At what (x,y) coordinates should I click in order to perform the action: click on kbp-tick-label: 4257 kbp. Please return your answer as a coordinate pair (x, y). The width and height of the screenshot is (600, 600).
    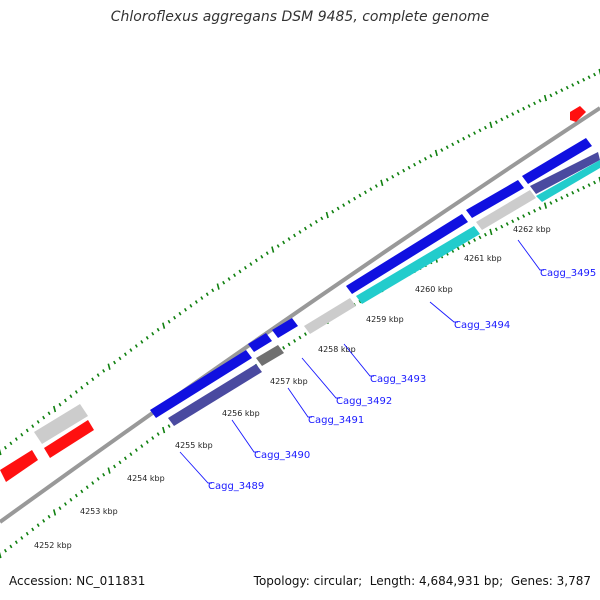
    Looking at the image, I should click on (289, 381).